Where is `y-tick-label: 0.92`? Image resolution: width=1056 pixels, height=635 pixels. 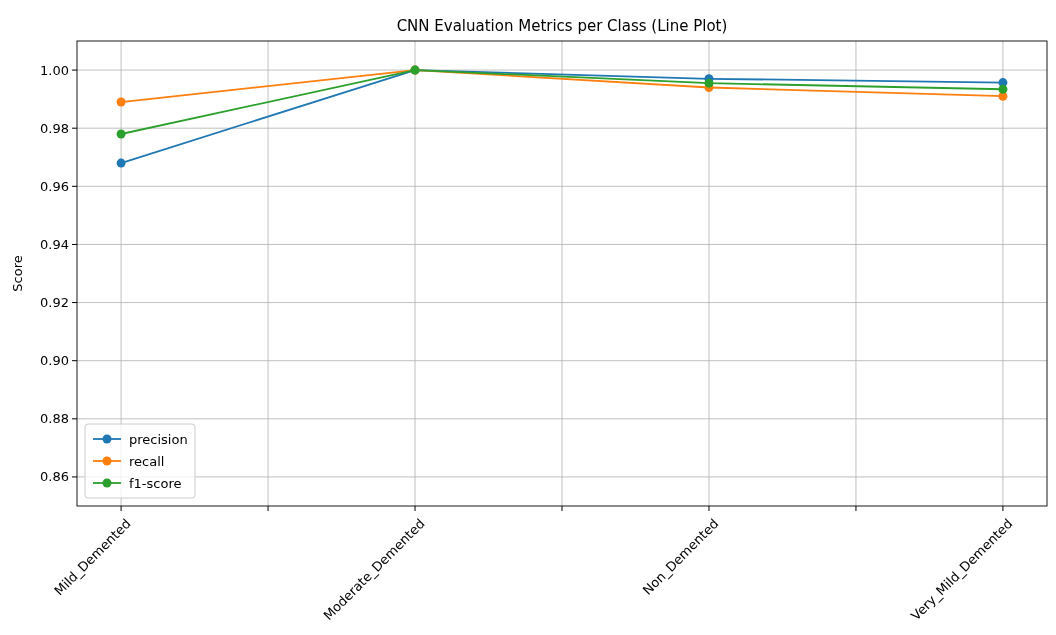 y-tick-label: 0.92 is located at coordinates (54, 303).